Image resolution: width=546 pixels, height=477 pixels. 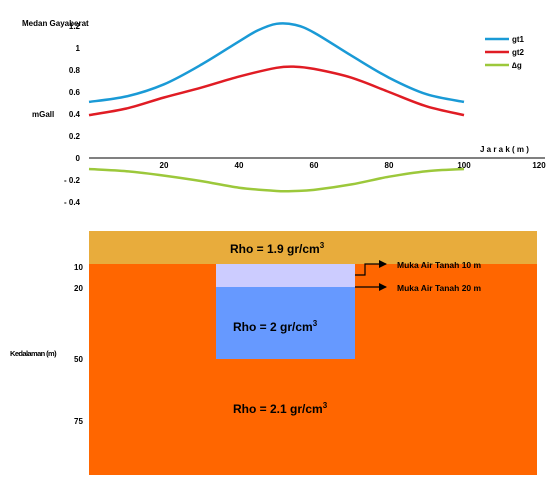 I want to click on x-tick-label: 120, so click(x=539, y=165).